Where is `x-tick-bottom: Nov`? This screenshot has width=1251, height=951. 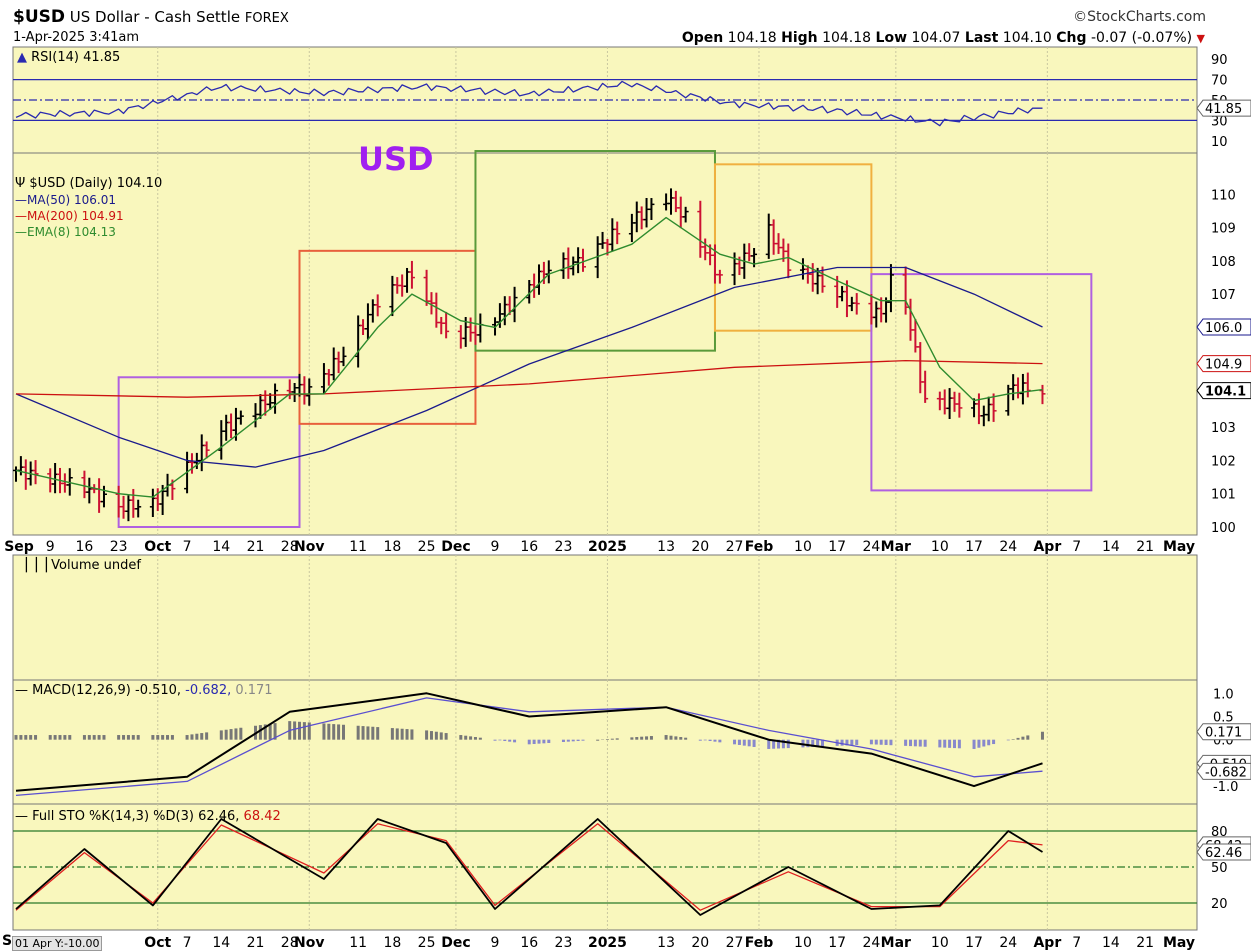 x-tick-bottom: Nov is located at coordinates (309, 943).